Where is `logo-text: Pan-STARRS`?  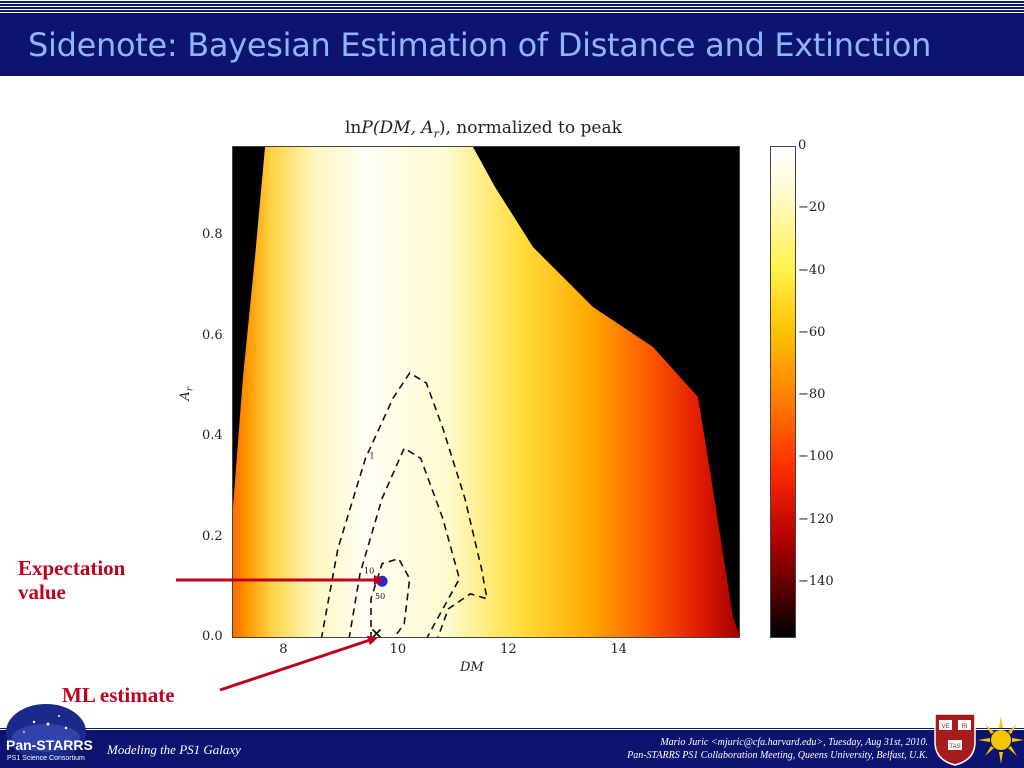 logo-text: Pan-STARRS is located at coordinates (49, 745).